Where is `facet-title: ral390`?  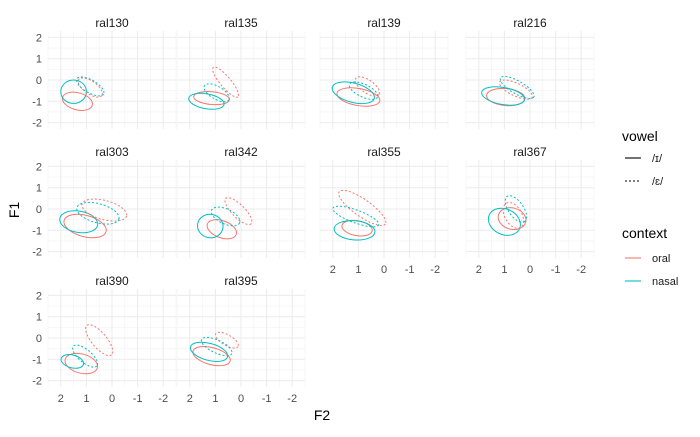
facet-title: ral390 is located at coordinates (112, 281).